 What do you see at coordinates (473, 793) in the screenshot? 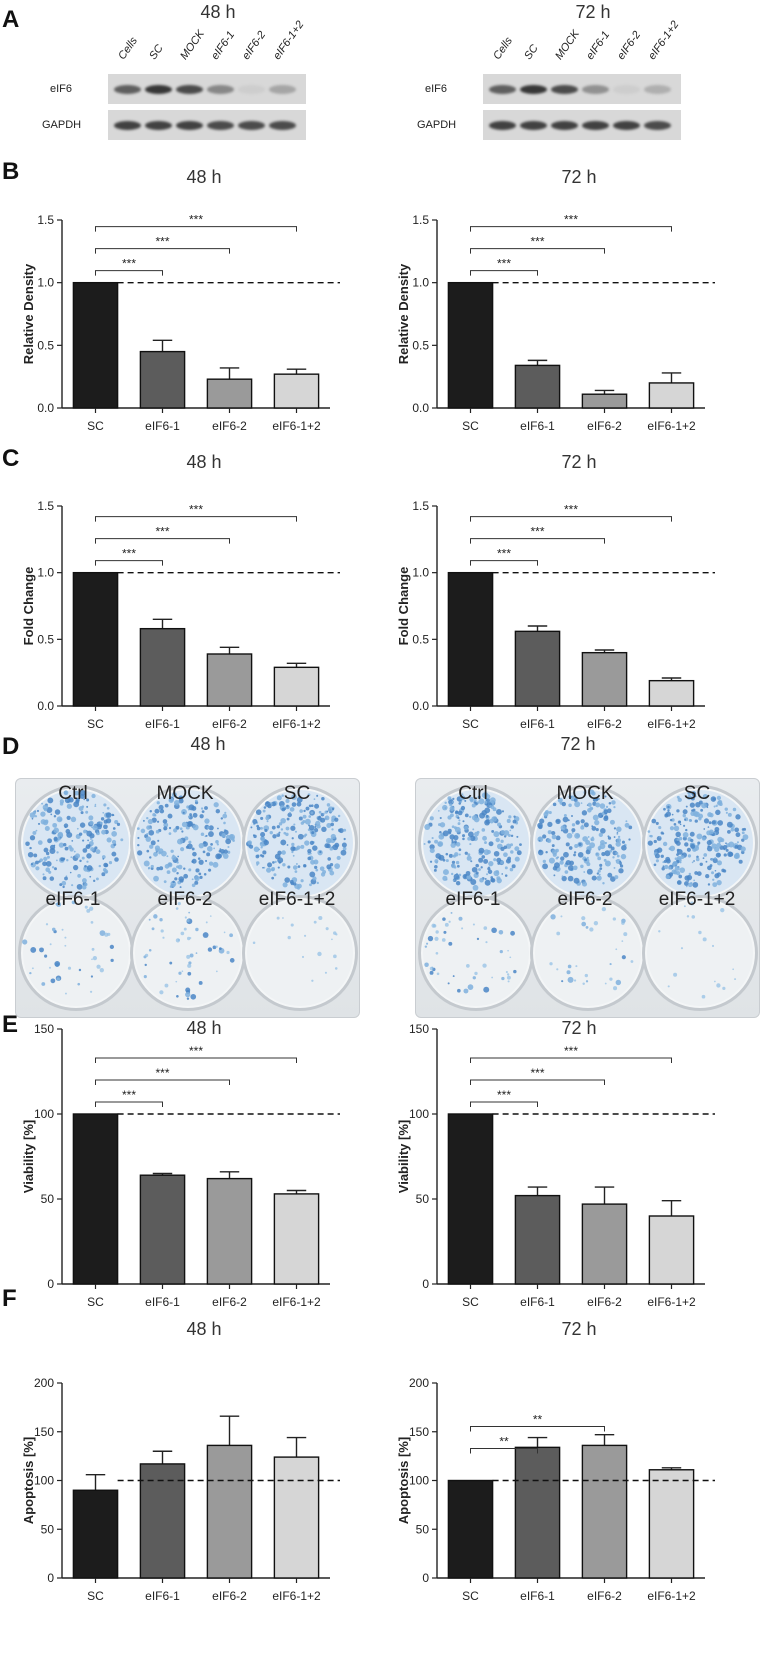
I see `well-label: Ctrl` at bounding box center [473, 793].